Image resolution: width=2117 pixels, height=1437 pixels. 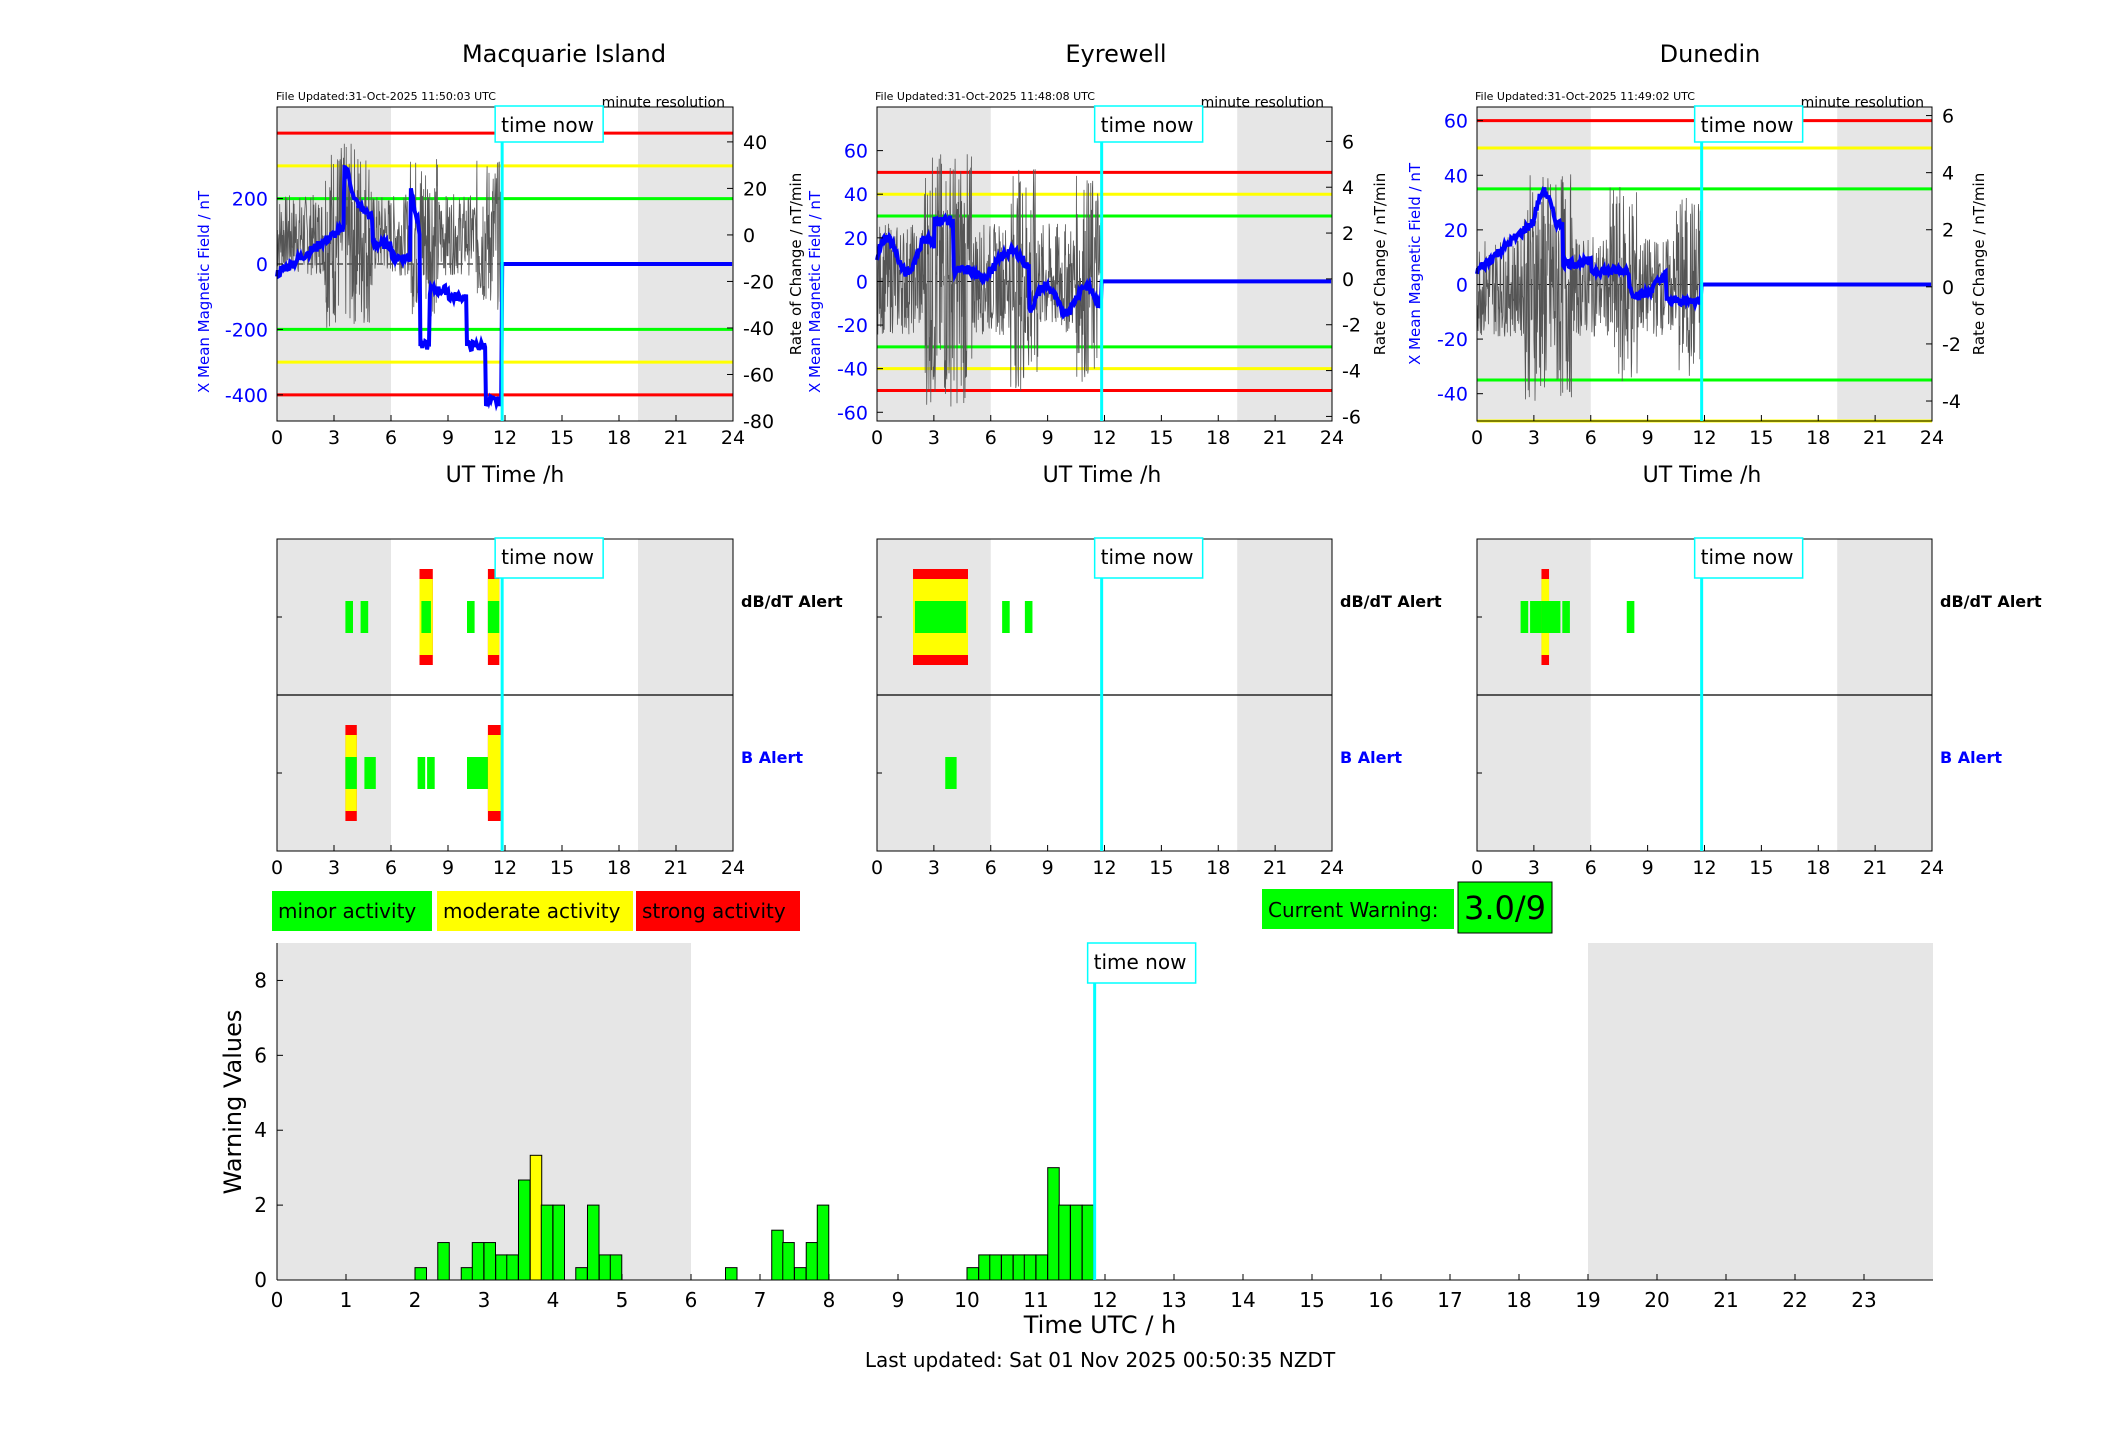 I want to click on right-tick-label: 40, so click(x=755, y=143).